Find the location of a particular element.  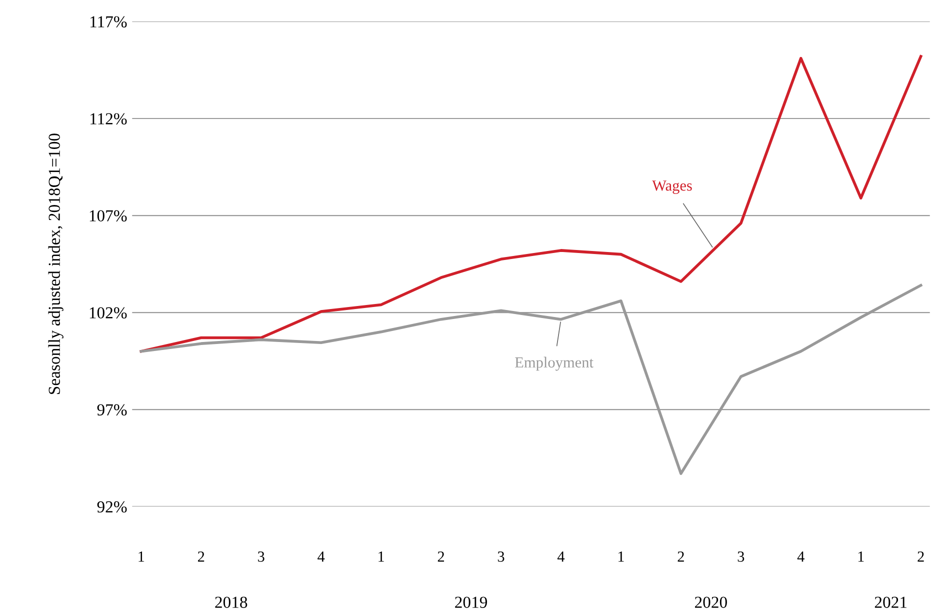

text: 2019 is located at coordinates (471, 602).